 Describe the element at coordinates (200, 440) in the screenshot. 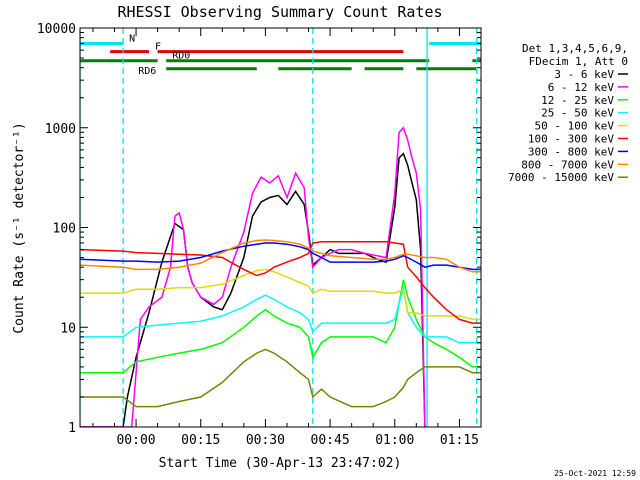

I see `x-tick-label: 00:15` at that location.